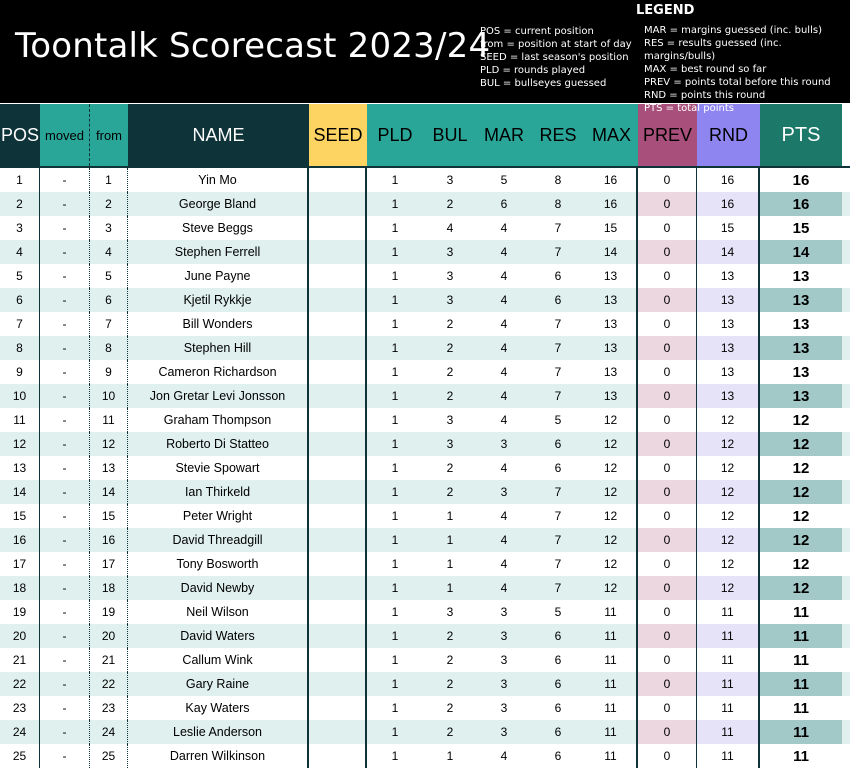 The height and width of the screenshot is (768, 850). What do you see at coordinates (425, 732) in the screenshot?
I see `table-row: 24-24 Leslie Anderson 1 2 3 6 11 0 11 11` at bounding box center [425, 732].